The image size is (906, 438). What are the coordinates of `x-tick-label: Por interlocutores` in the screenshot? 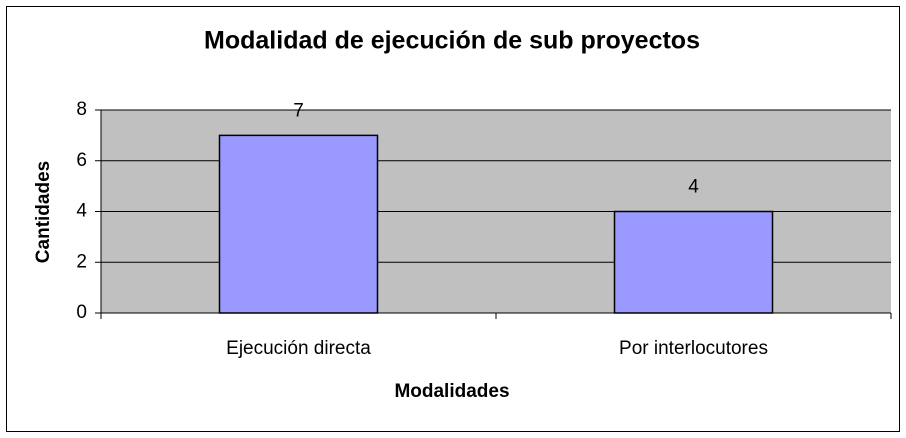 It's located at (693, 348).